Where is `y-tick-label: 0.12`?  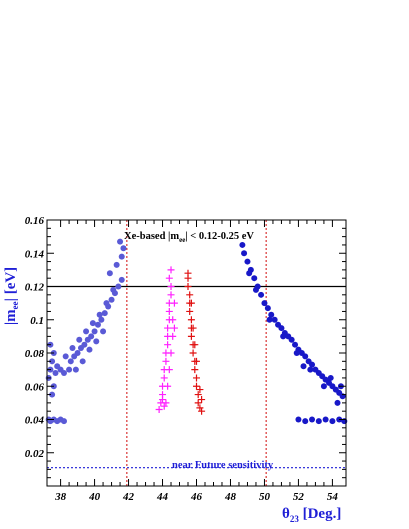 y-tick-label: 0.12 is located at coordinates (35, 288).